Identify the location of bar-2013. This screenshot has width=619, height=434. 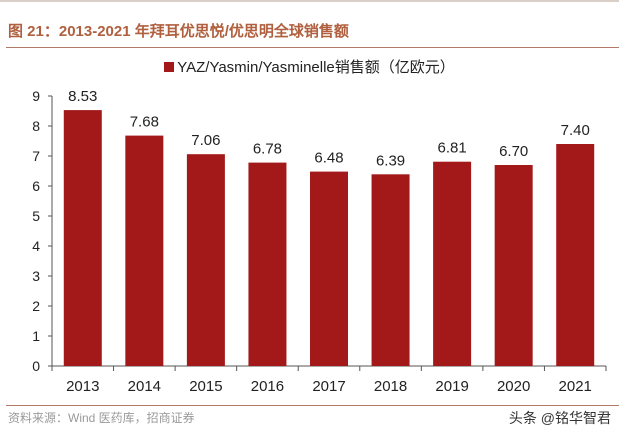
(82, 238).